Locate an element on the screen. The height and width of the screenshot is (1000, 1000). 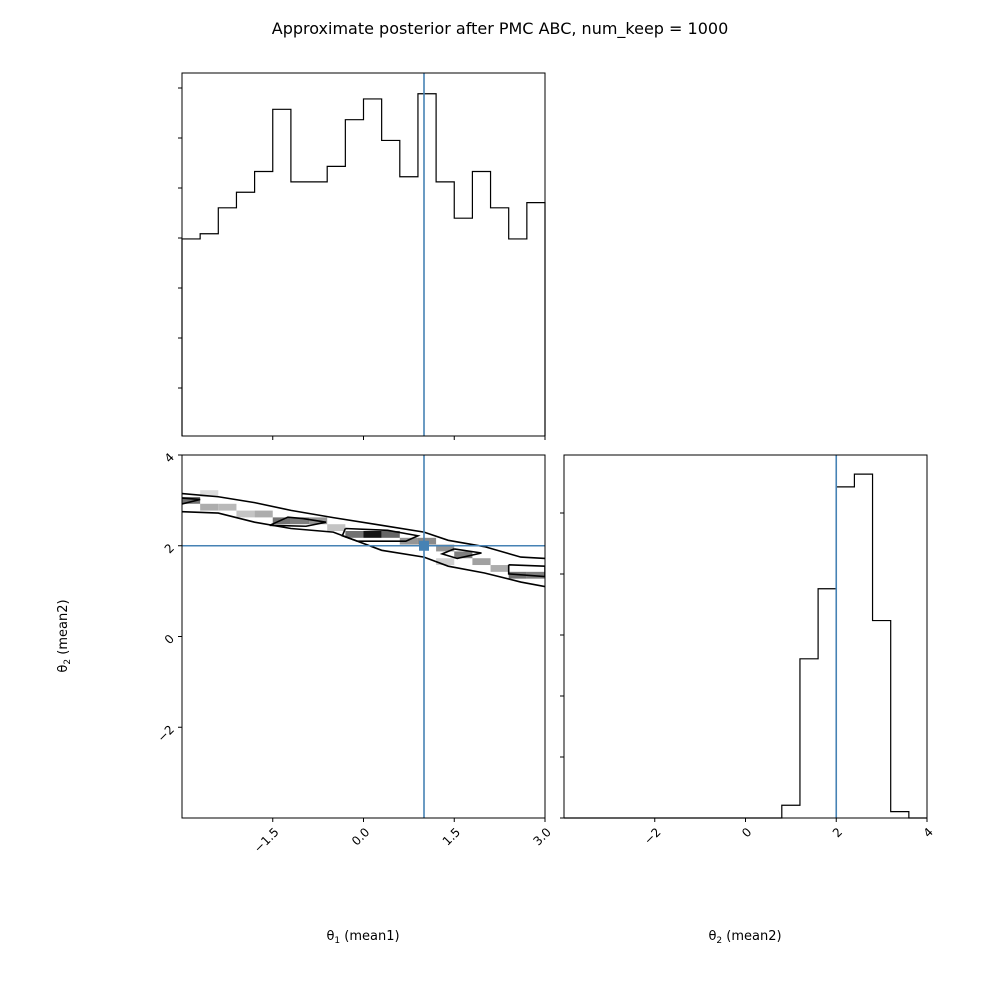
x-axis-label-theta2: θ2 (mean2) is located at coordinates (744, 937).